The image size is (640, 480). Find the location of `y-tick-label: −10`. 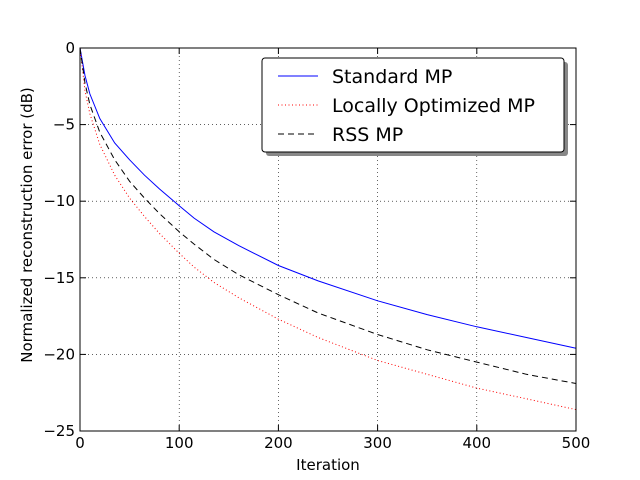

y-tick-label: −10 is located at coordinates (59, 201).